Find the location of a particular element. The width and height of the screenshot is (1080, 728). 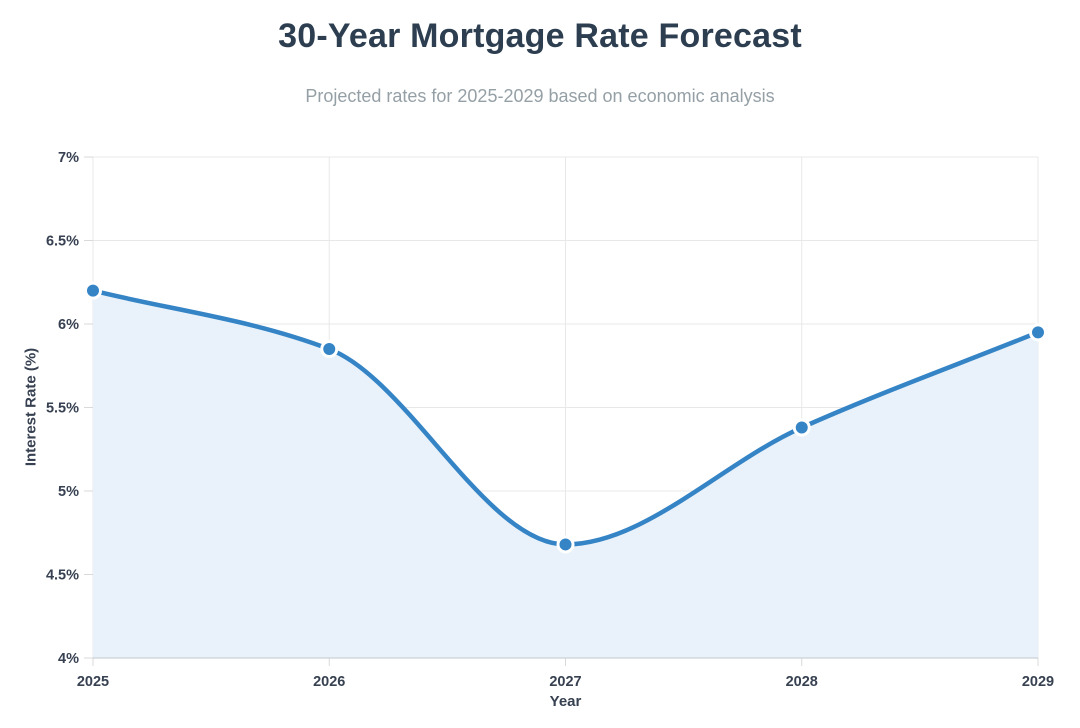

y-tick-label: 7% is located at coordinates (68, 158).